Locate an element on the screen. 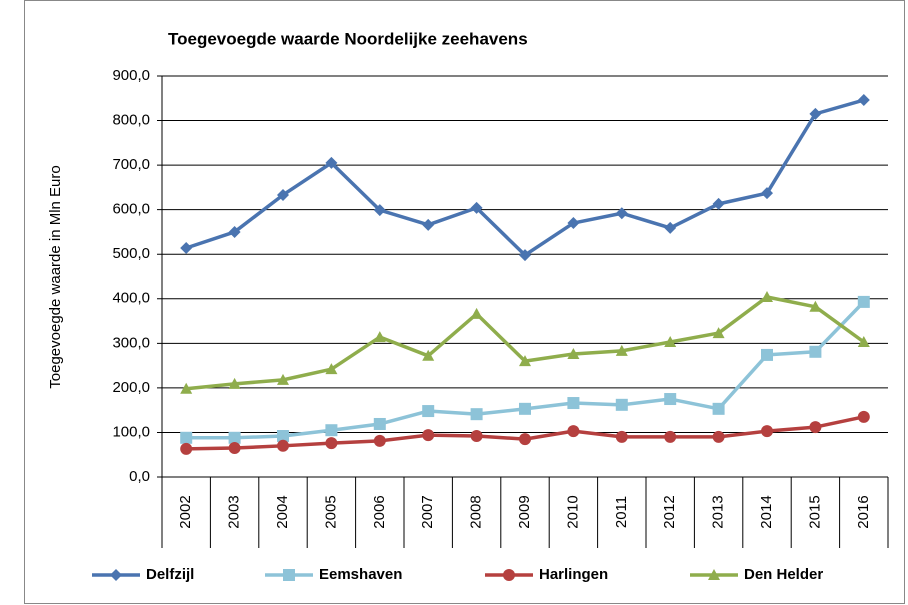 This screenshot has height=605, width=908. legend-label: Delfzijl is located at coordinates (170, 574).